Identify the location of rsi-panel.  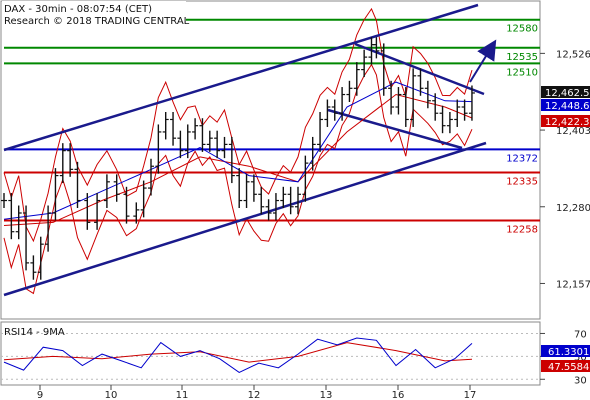
(270, 353).